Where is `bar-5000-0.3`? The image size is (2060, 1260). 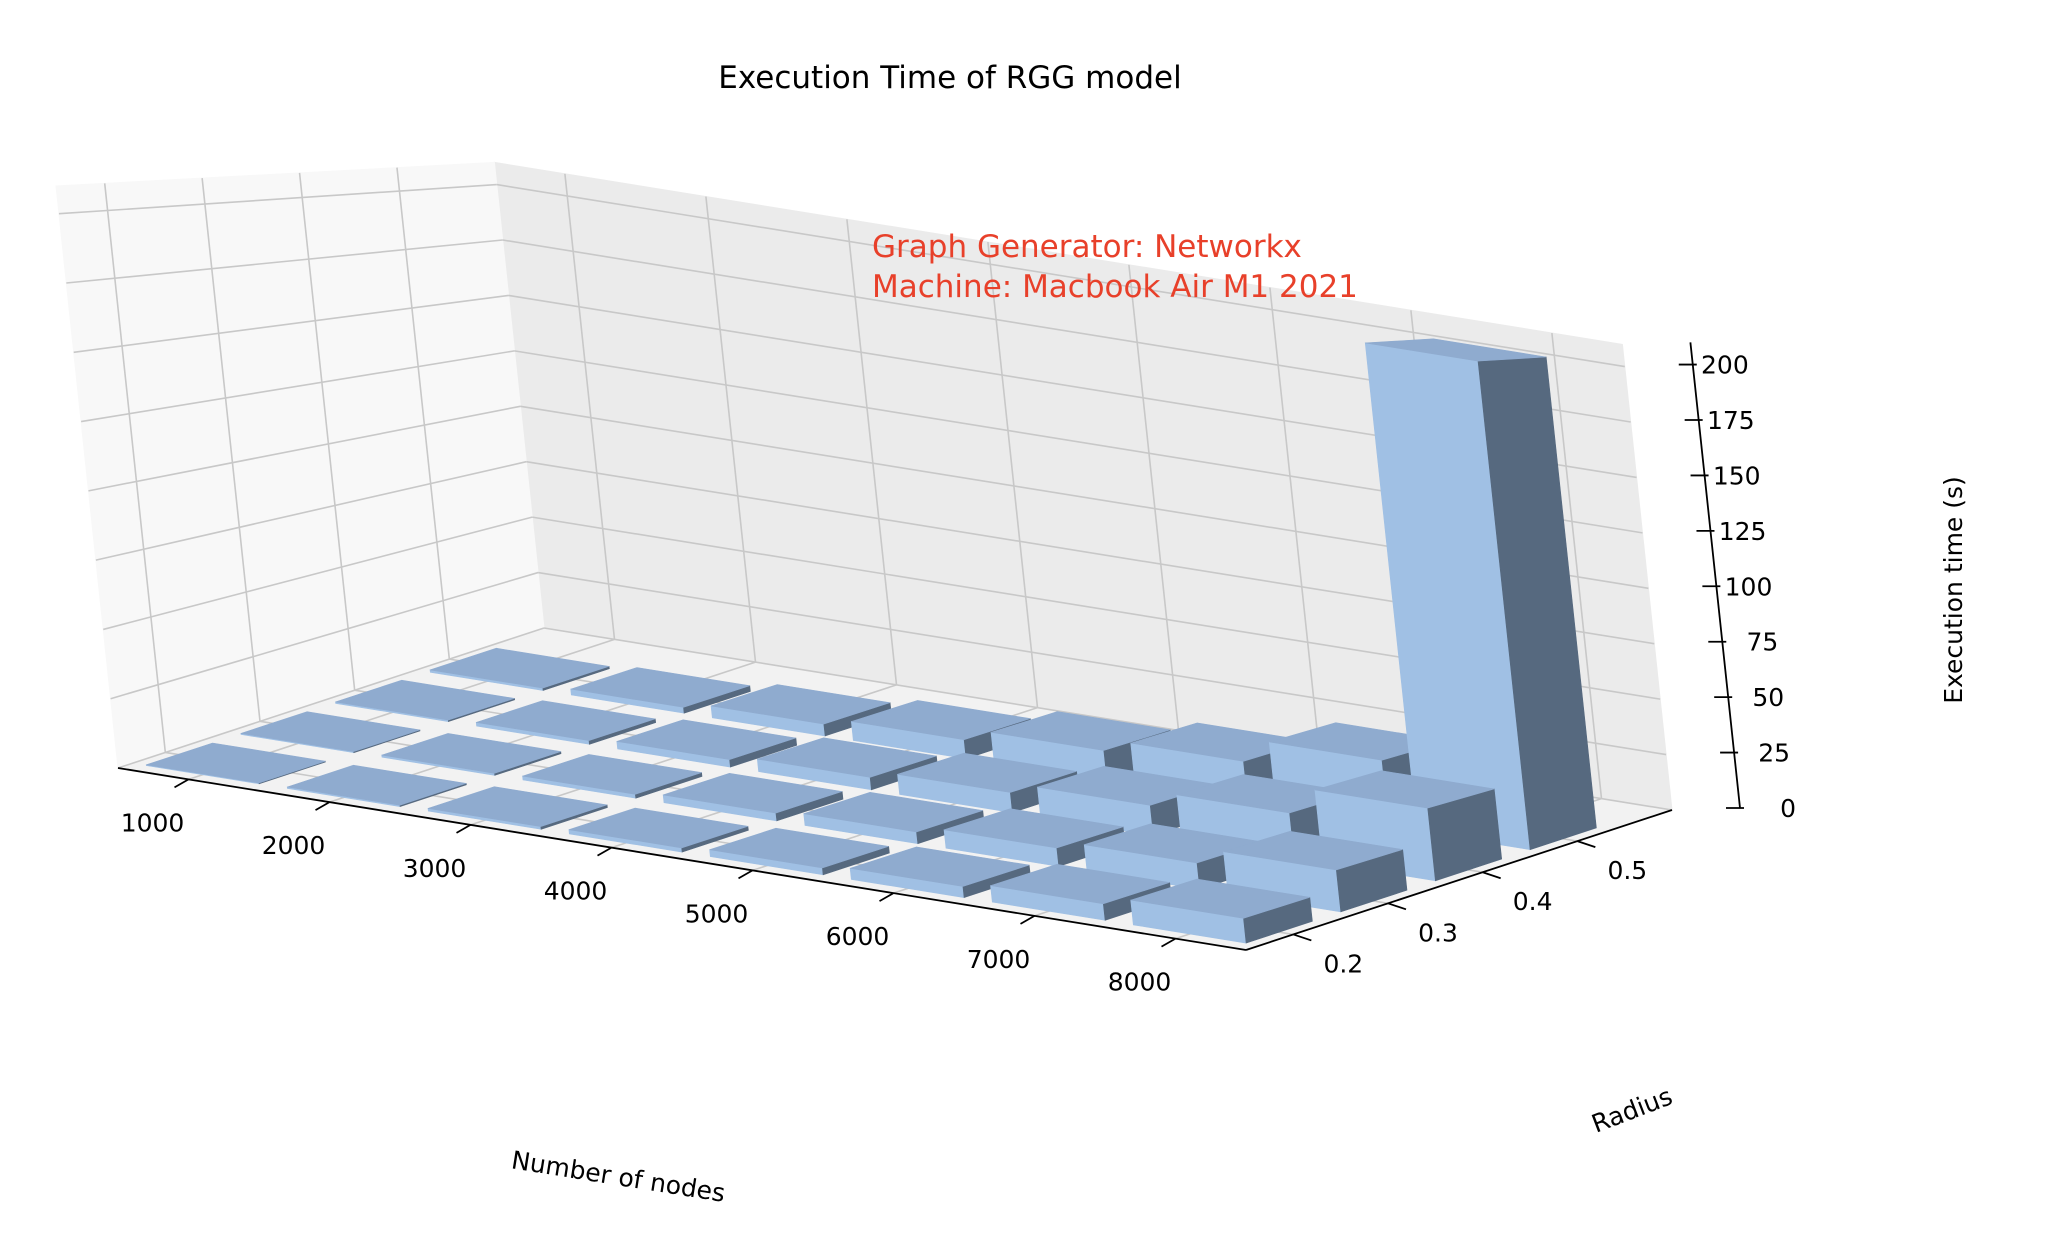 bar-5000-0.3 is located at coordinates (894, 818).